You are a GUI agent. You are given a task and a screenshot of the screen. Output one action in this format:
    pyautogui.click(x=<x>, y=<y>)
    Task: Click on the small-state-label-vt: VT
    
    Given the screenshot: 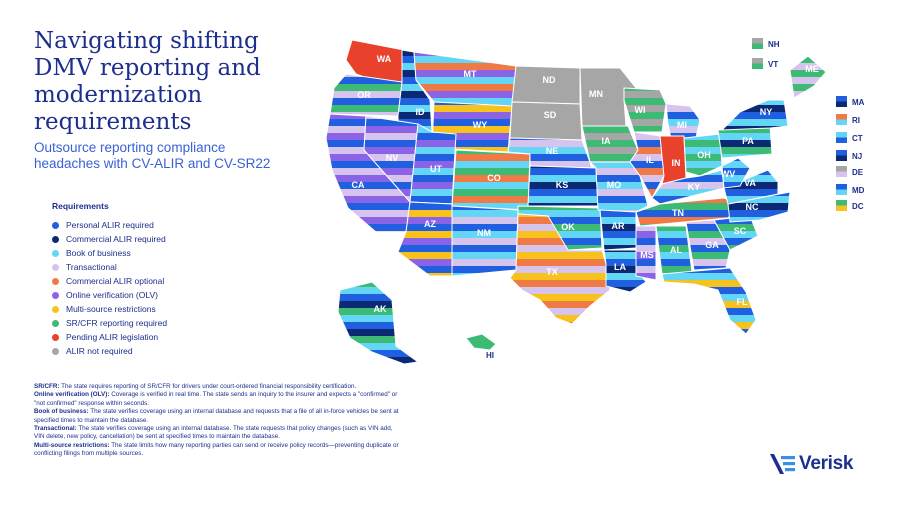 What is the action you would take?
    pyautogui.click(x=773, y=64)
    